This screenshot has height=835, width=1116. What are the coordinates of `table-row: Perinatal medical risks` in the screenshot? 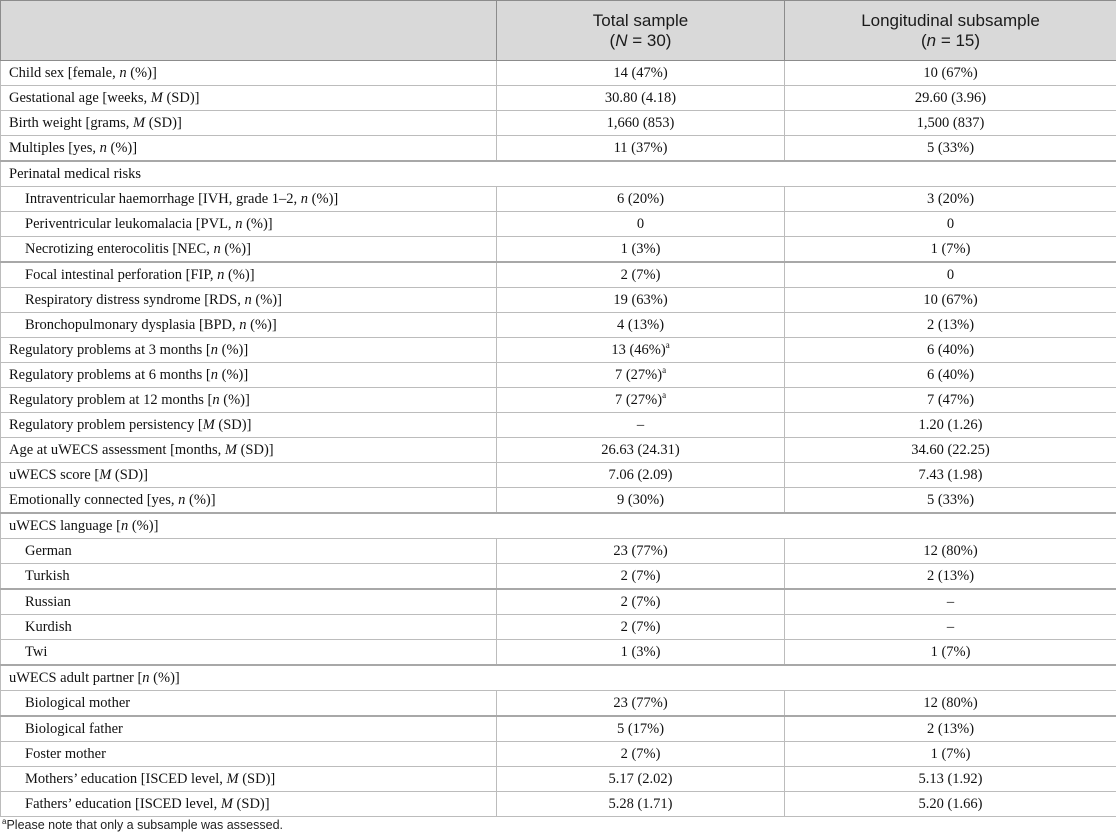 It's located at (558, 173).